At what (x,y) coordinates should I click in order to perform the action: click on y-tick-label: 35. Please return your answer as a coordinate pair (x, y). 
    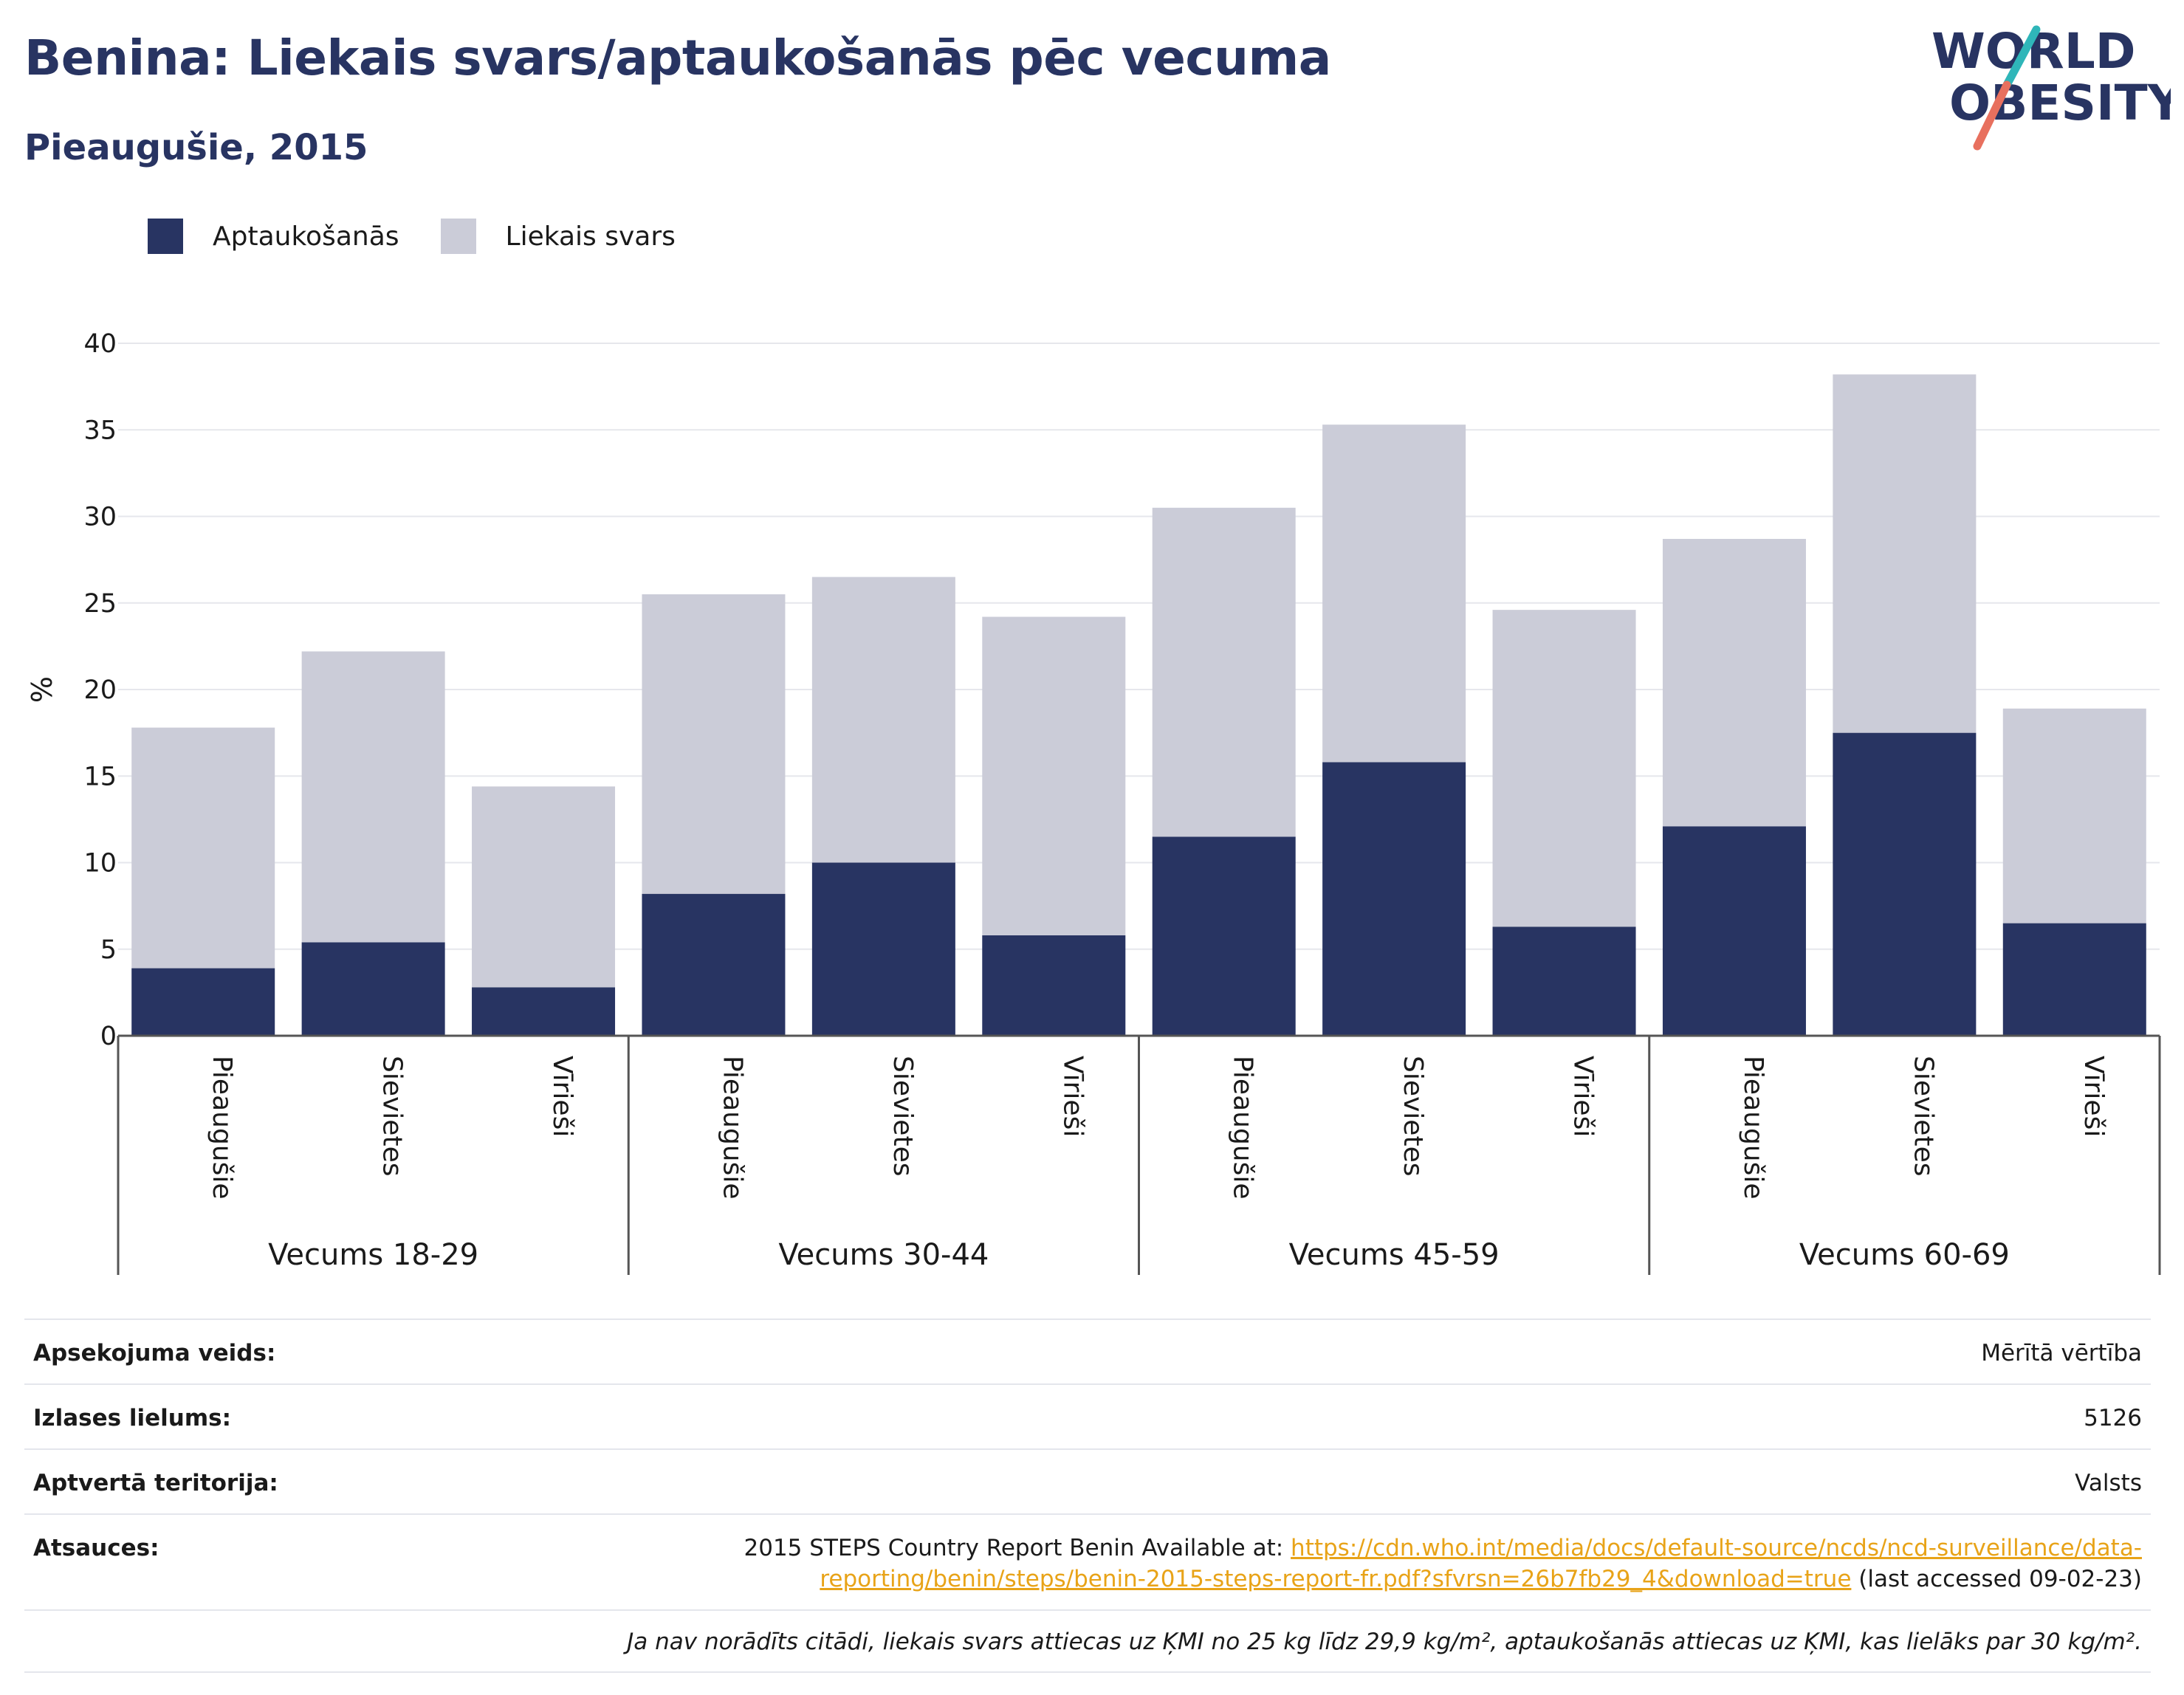
    Looking at the image, I should click on (100, 430).